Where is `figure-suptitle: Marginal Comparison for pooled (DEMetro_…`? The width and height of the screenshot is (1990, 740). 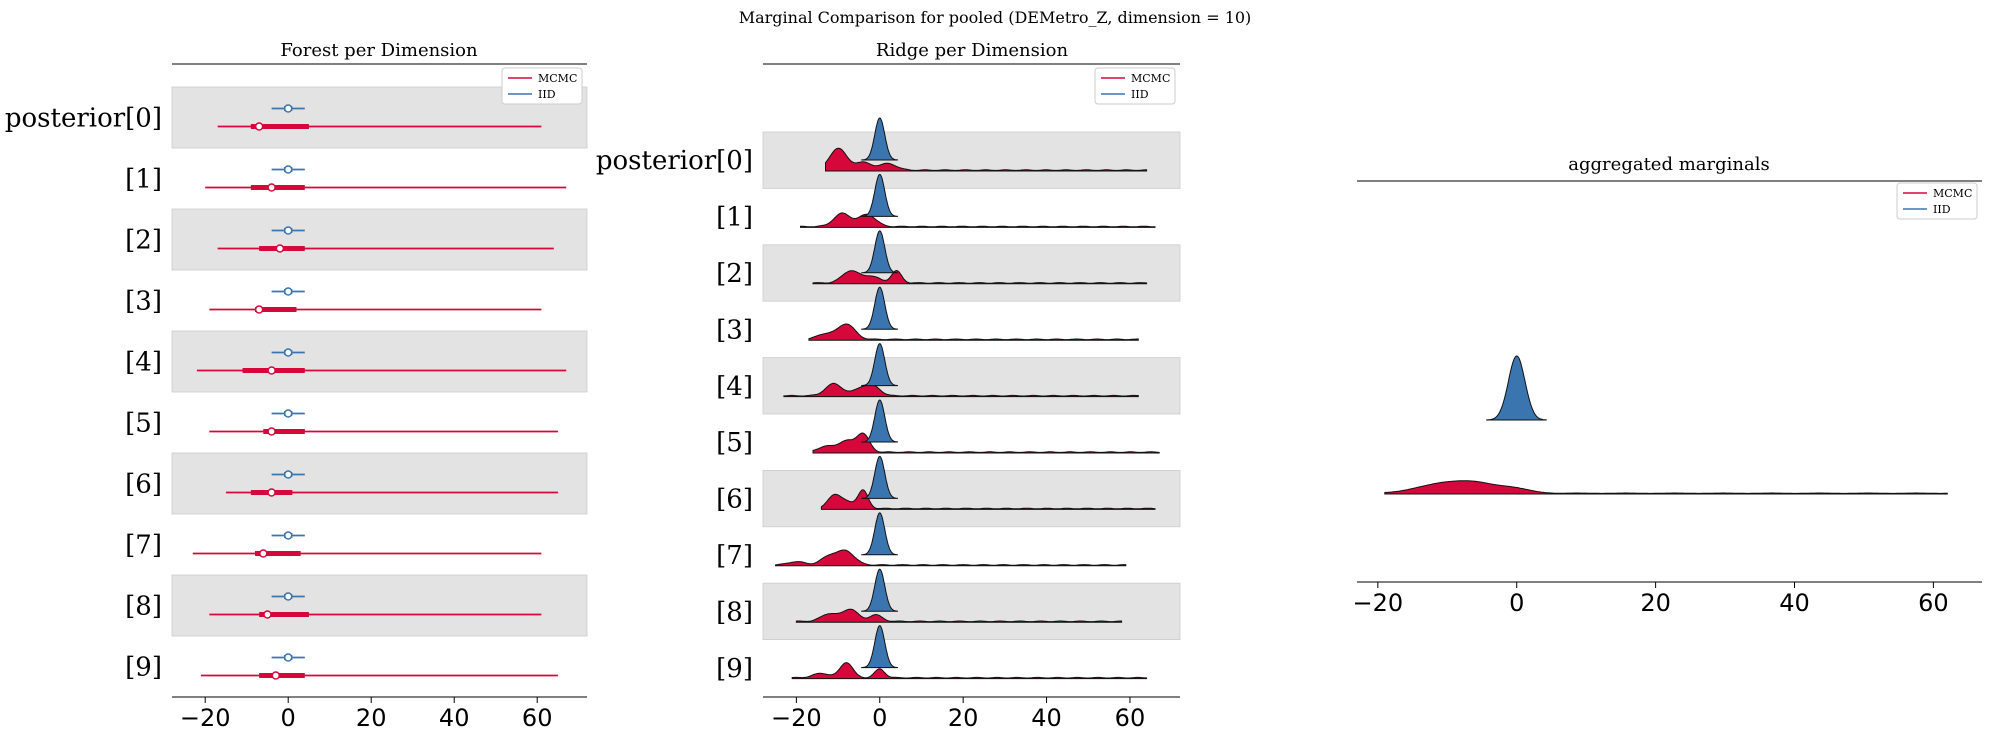
figure-suptitle: Marginal Comparison for pooled (DEMetro_… is located at coordinates (995, 17).